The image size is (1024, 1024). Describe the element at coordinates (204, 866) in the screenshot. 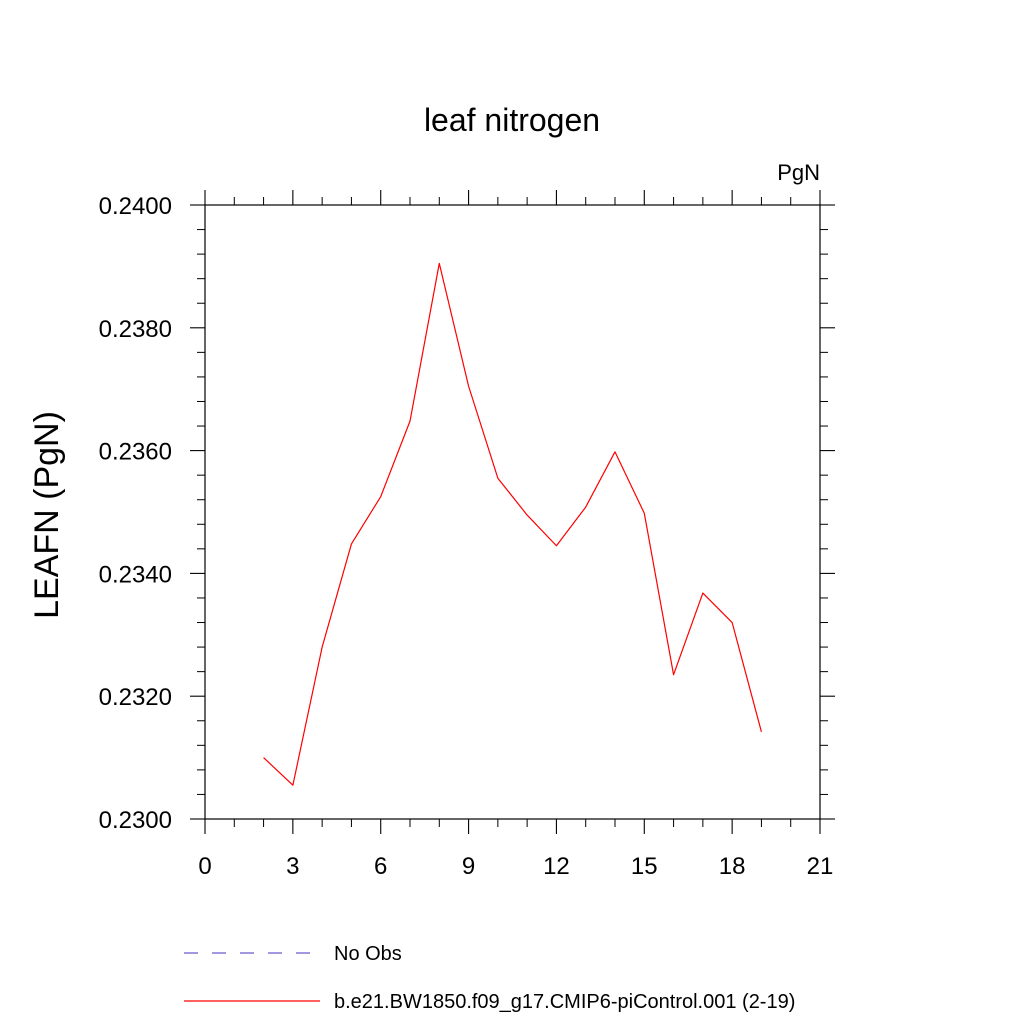

I see `x-tick-label: 0` at that location.